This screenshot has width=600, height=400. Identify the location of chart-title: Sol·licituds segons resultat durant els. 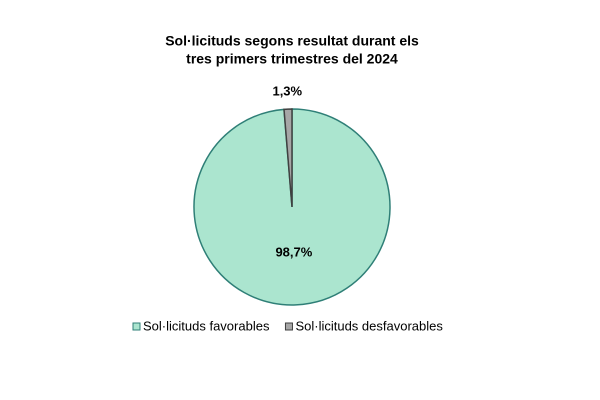
(292, 41).